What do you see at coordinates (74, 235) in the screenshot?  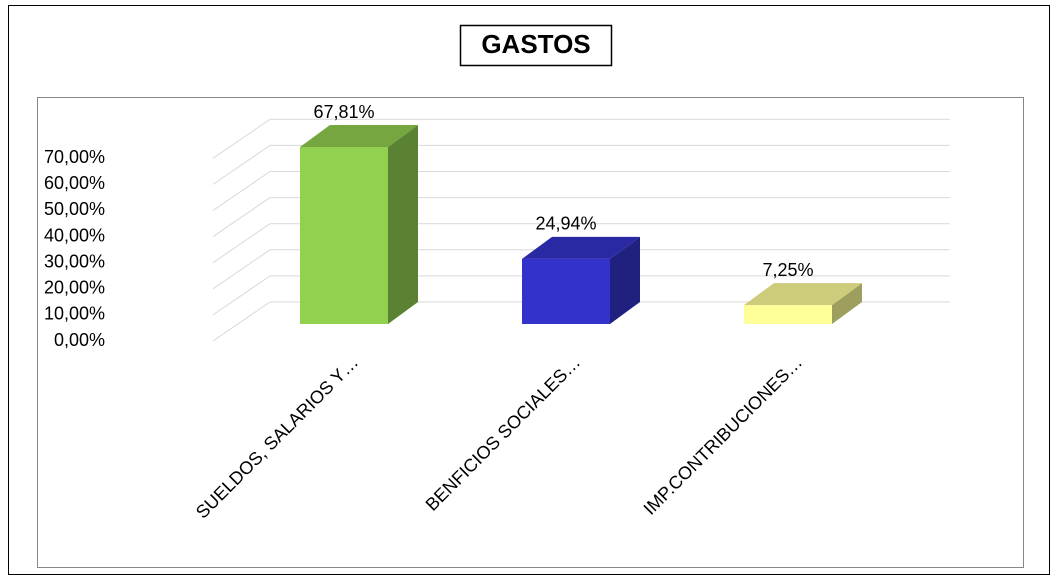 I see `y-tick-label: 40,00%` at bounding box center [74, 235].